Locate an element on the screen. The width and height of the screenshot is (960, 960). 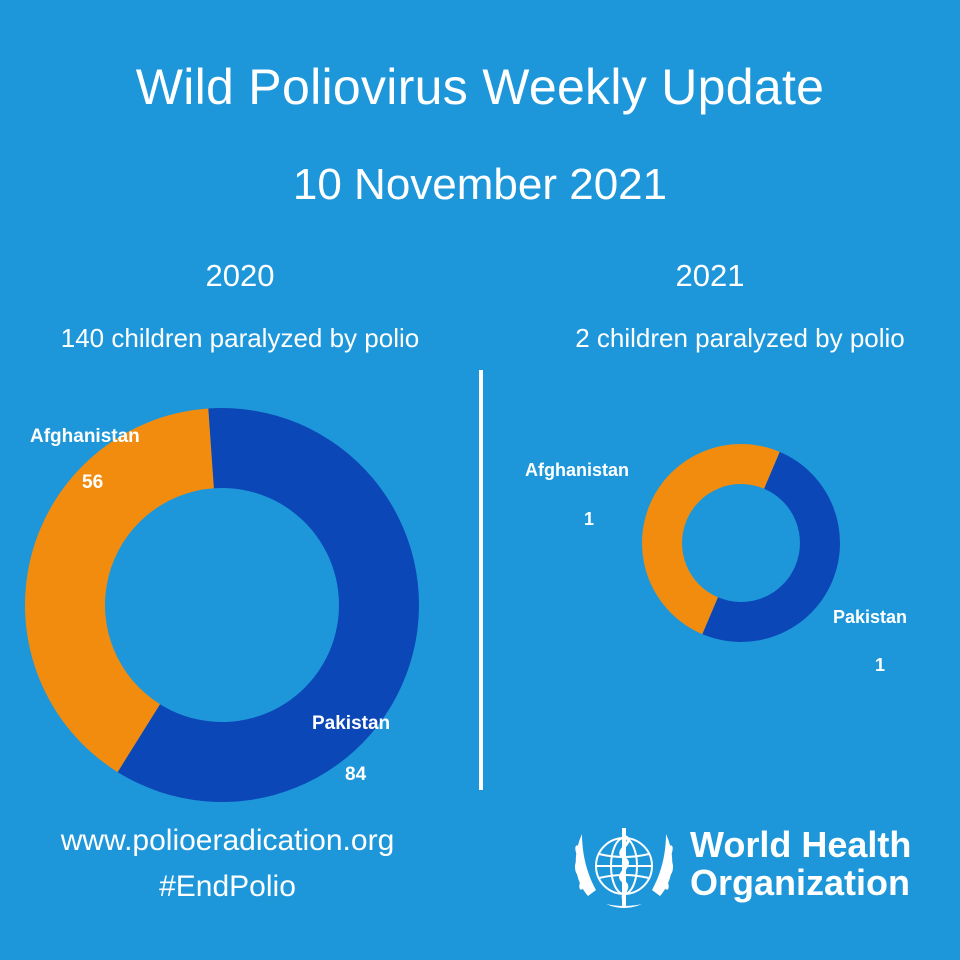
label-2021-afghanistan-value: 1 is located at coordinates (589, 519).